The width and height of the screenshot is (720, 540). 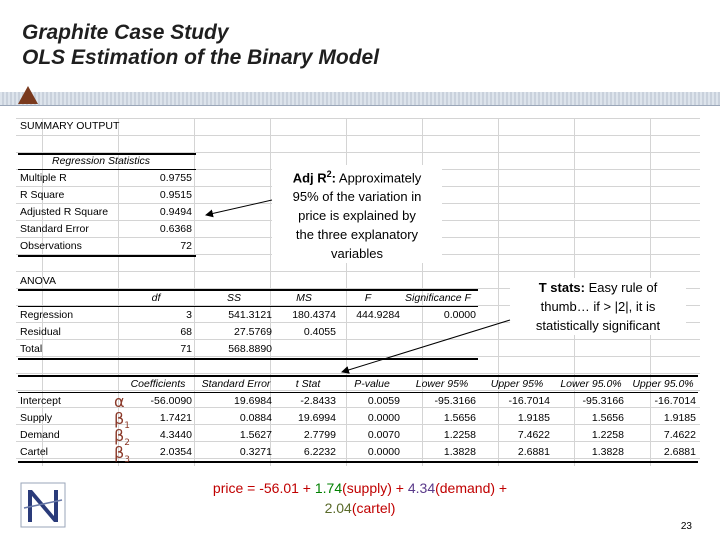 What do you see at coordinates (591, 384) in the screenshot?
I see `coef-header: Lower 95.0%` at bounding box center [591, 384].